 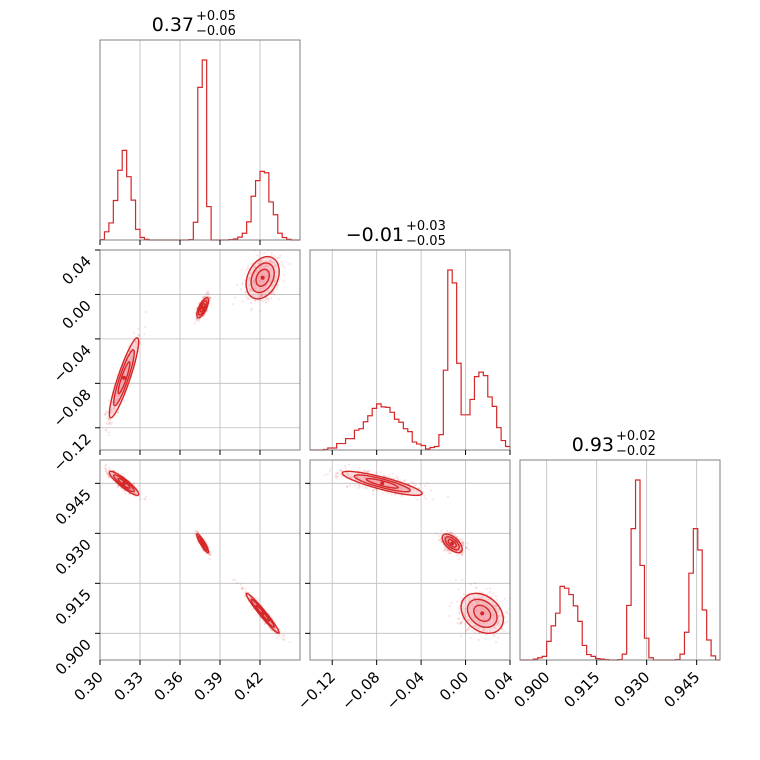 What do you see at coordinates (620, 560) in the screenshot?
I see `panel-frame` at bounding box center [620, 560].